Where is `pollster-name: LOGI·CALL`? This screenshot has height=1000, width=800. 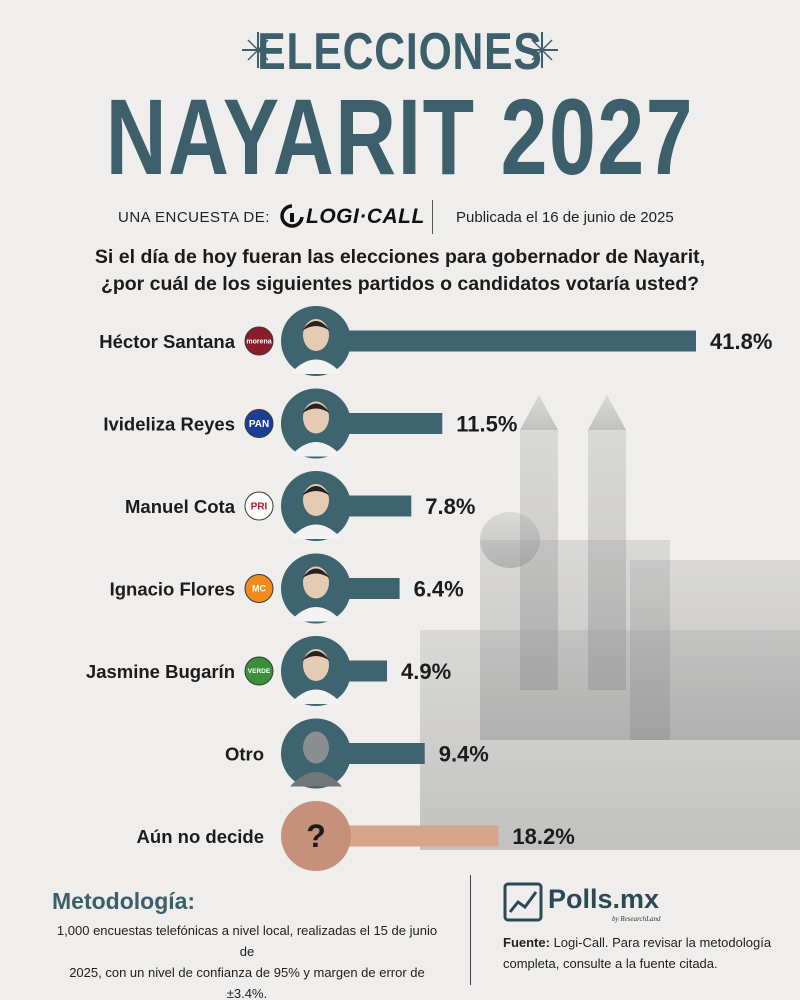
pollster-name: LOGI·CALL is located at coordinates (365, 216).